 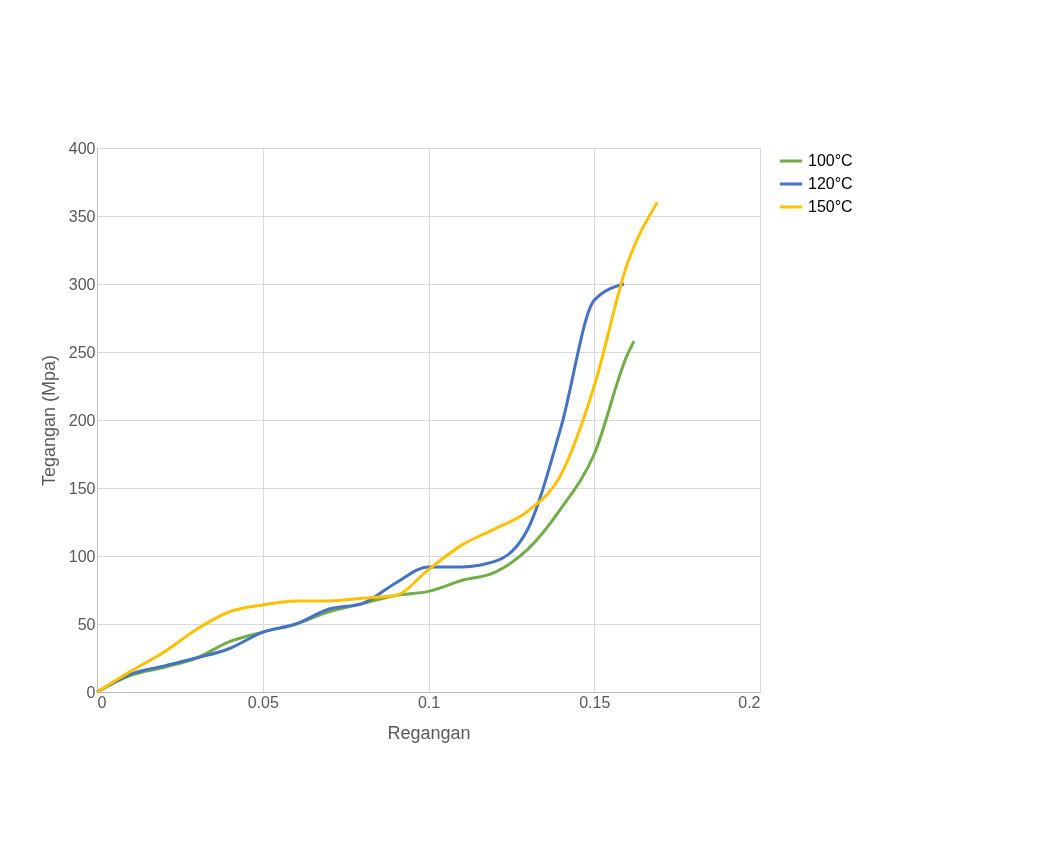 I want to click on y-tick-label: 50, so click(x=86, y=624).